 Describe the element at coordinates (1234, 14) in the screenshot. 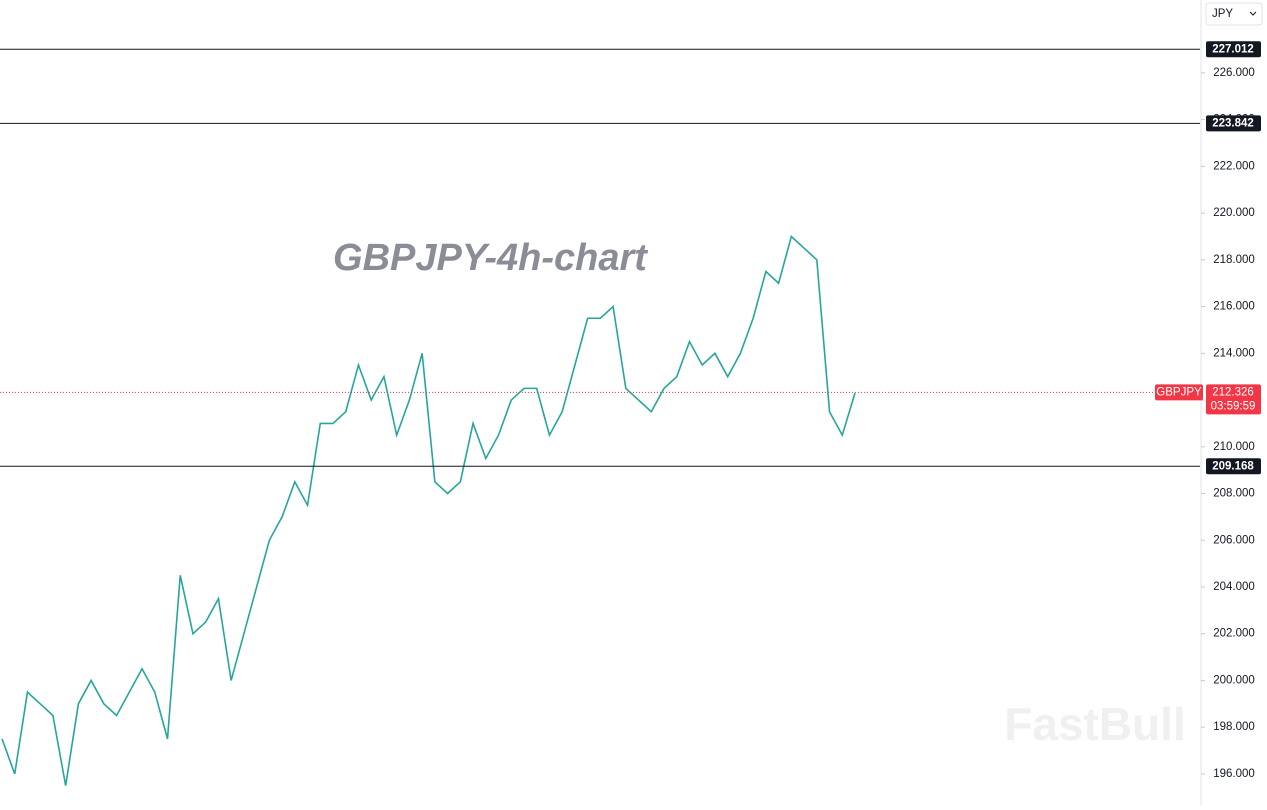

I see `currency-select` at that location.